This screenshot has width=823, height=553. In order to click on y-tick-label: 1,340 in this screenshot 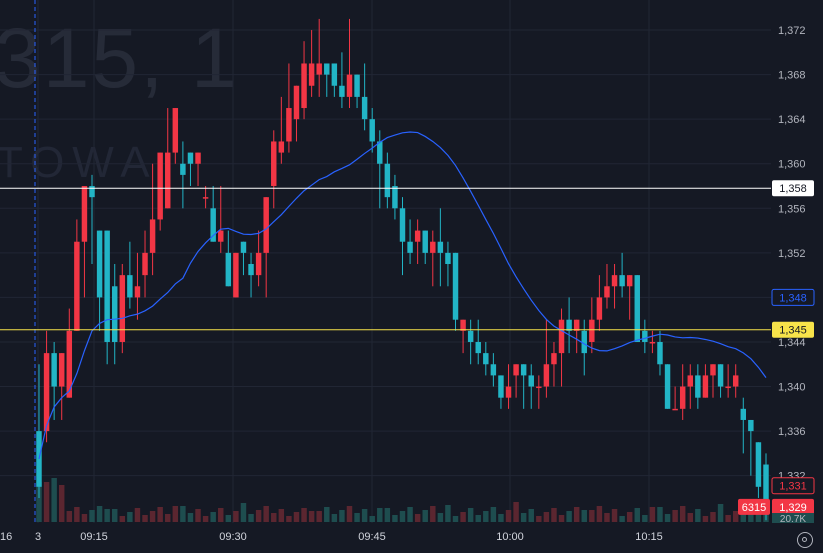, I will do `click(792, 388)`.